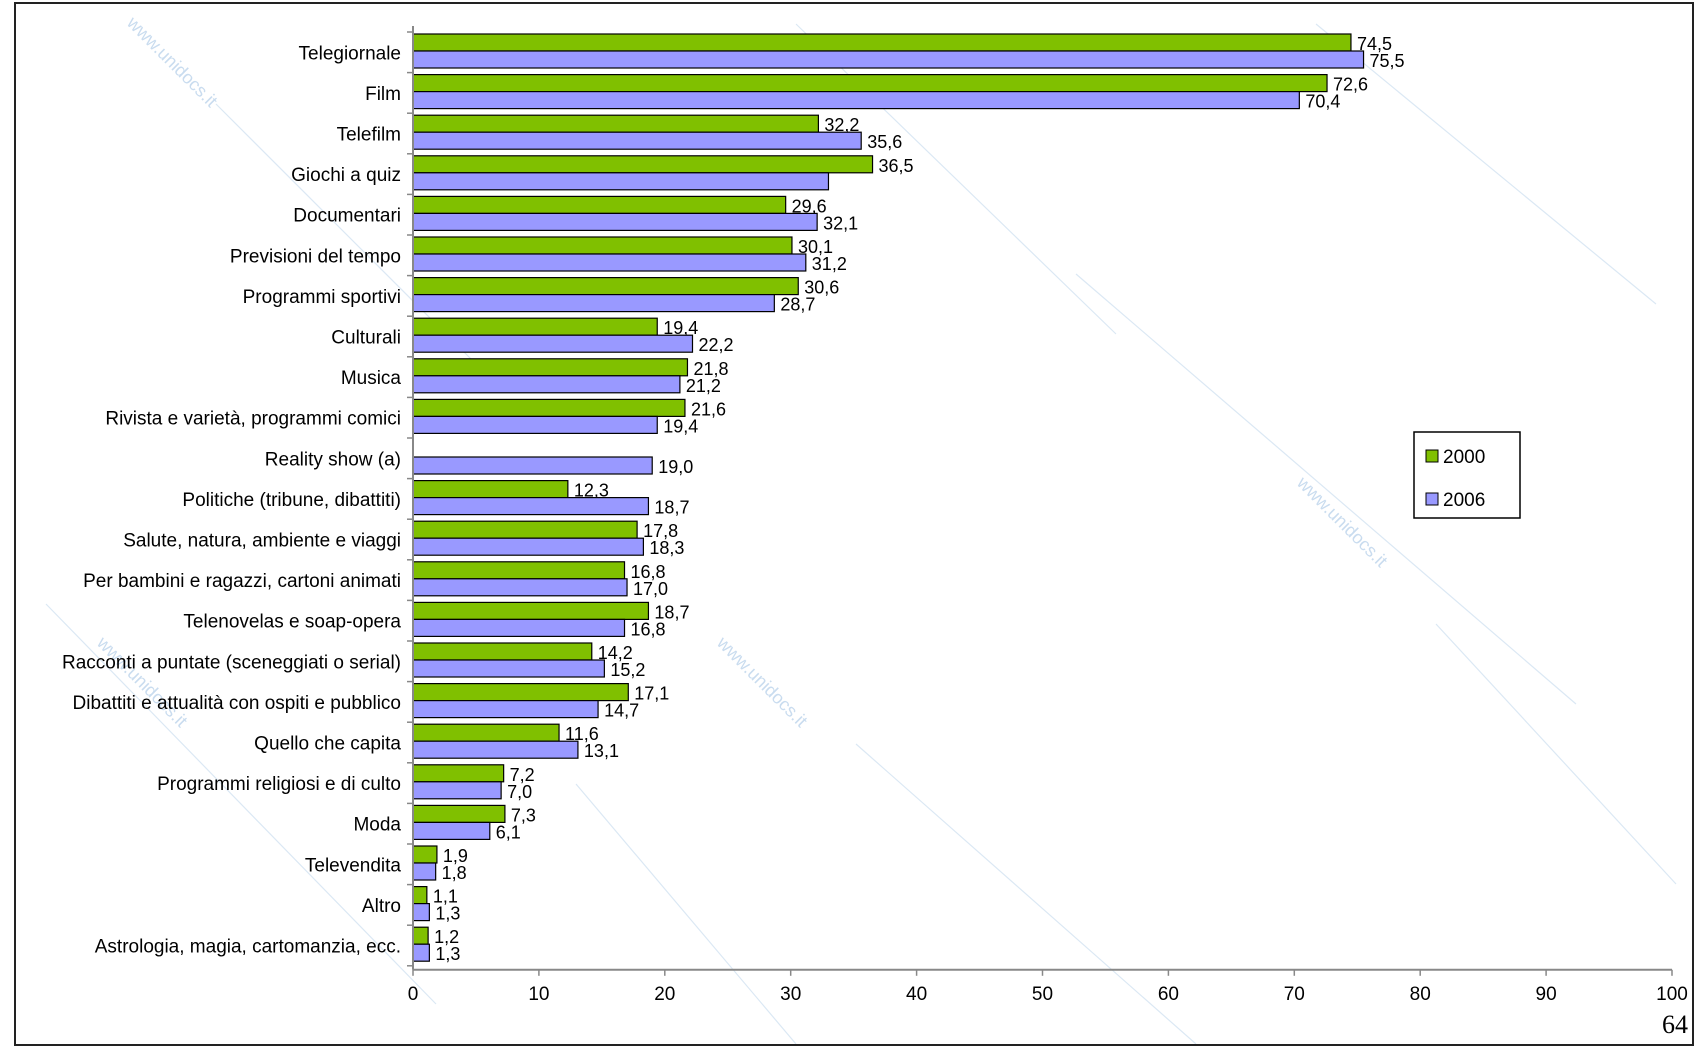 The image size is (1696, 1048). Describe the element at coordinates (1672, 994) in the screenshot. I see `x-tick-label: 100` at that location.